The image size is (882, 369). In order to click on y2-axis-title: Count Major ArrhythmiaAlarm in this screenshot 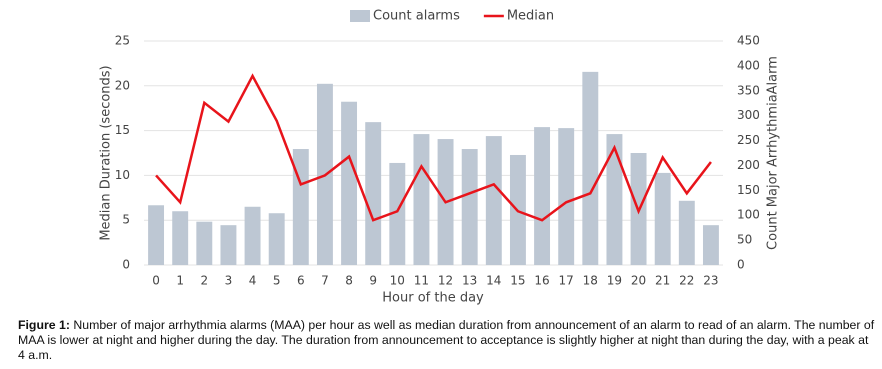, I will do `click(773, 153)`.